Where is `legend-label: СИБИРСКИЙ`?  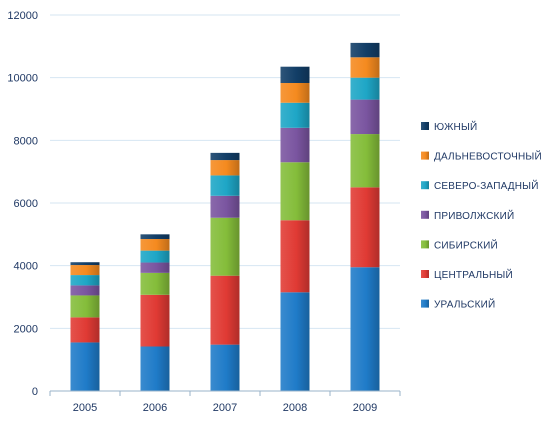
legend-label: СИБИРСКИЙ is located at coordinates (466, 244).